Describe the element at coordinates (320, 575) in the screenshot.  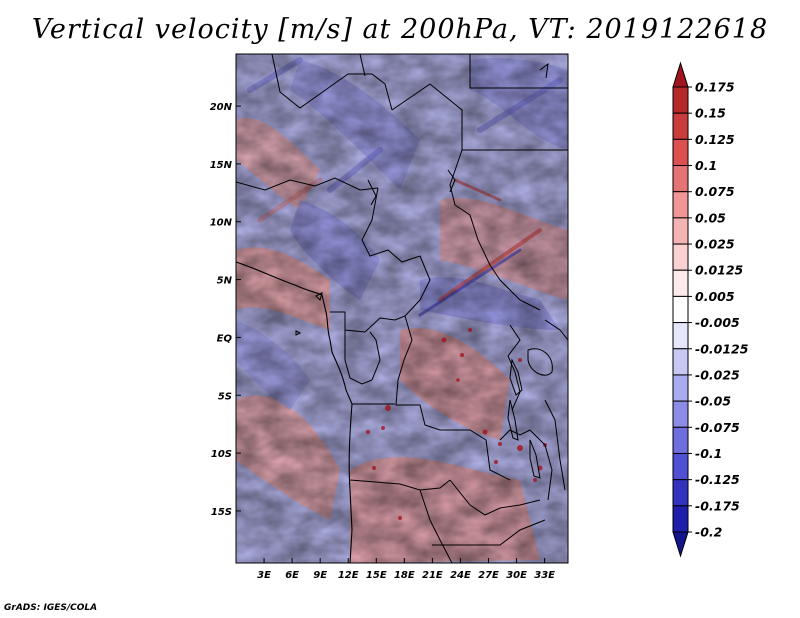
I see `lon-tick-label: 9E` at that location.